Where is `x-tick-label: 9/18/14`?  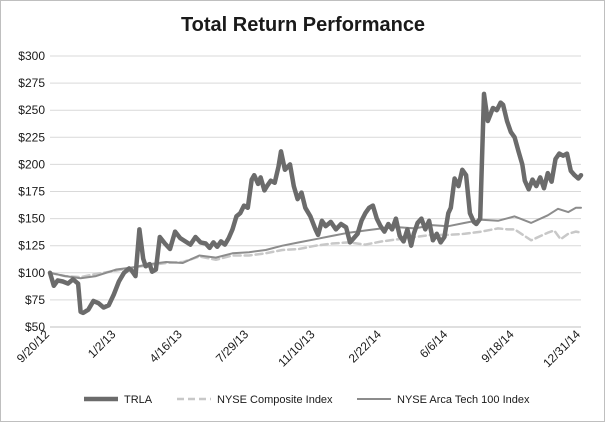
x-tick-label: 9/18/14 is located at coordinates (498, 346).